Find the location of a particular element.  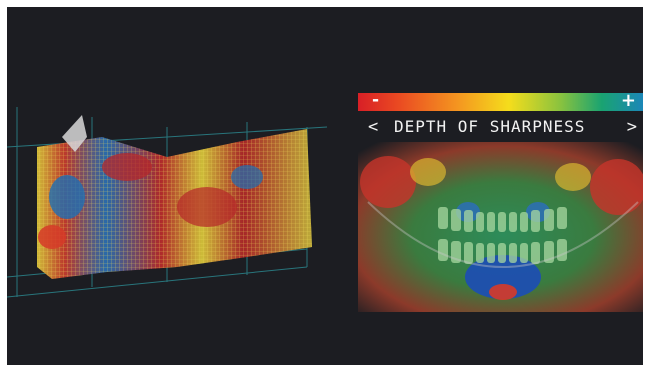

sharpness-color-scale: - + is located at coordinates (500, 100).